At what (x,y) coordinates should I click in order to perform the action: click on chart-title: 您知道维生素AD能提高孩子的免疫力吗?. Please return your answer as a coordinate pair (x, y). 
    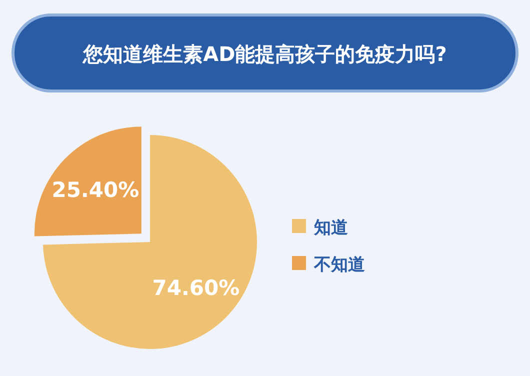
    Looking at the image, I should click on (264, 54).